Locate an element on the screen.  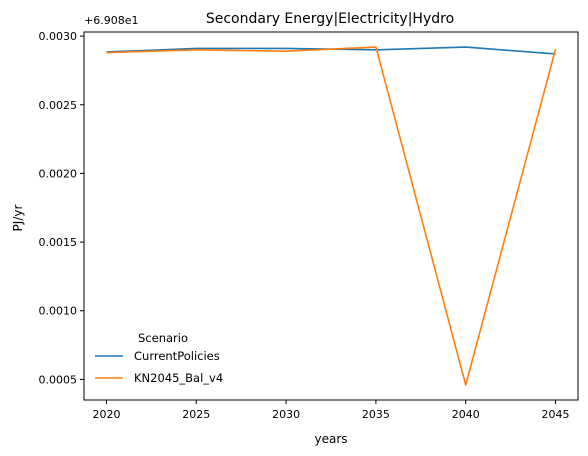
chart-title: Secondary Energy|Electricity|Hydro is located at coordinates (330, 19).